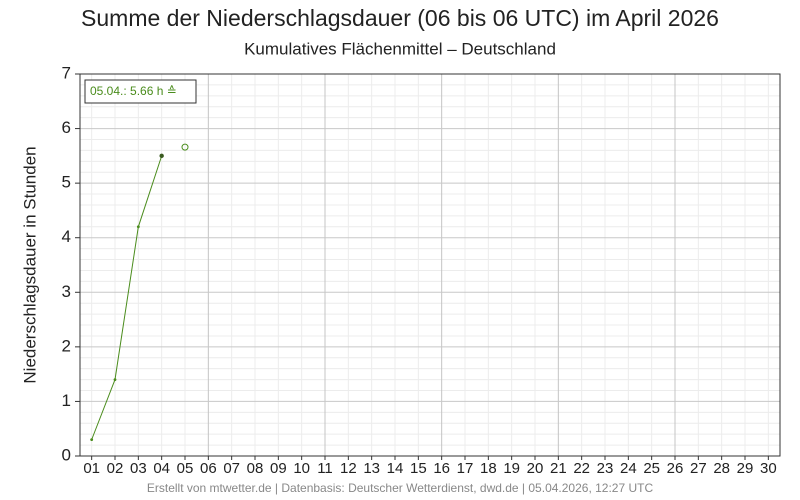 The image size is (800, 500). Describe the element at coordinates (66, 400) in the screenshot. I see `y-tick-label: 1` at that location.